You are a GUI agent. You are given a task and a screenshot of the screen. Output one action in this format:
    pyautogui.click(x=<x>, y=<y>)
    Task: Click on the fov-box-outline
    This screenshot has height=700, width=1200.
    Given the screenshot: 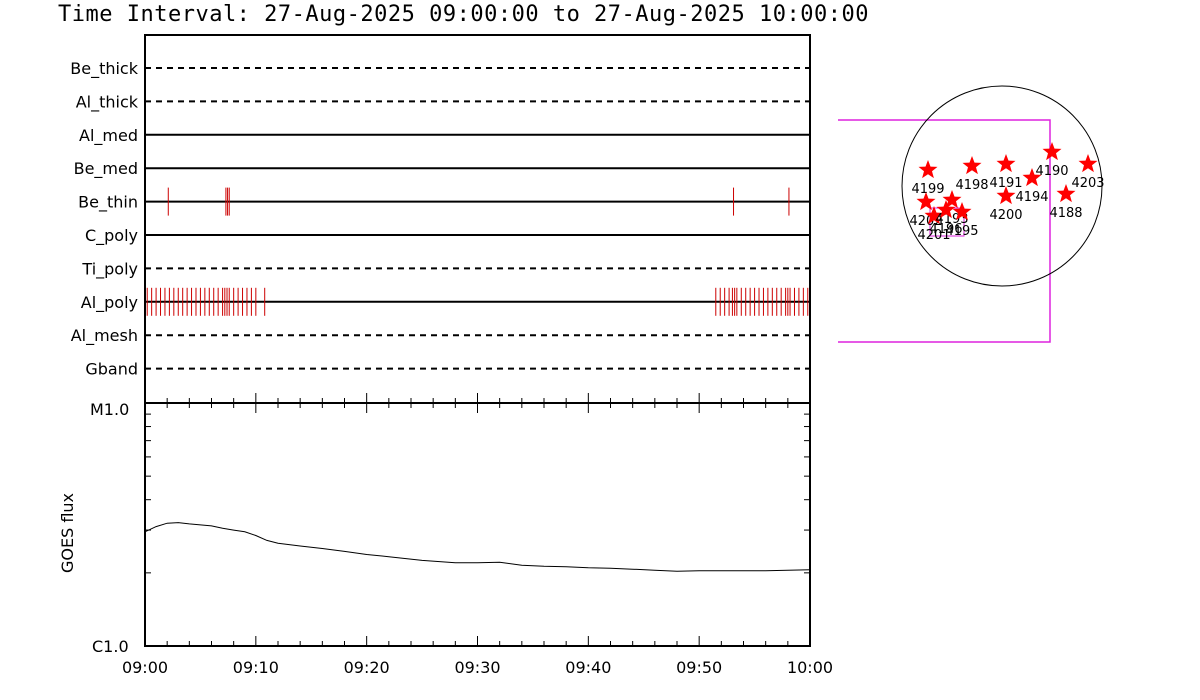 What is the action you would take?
    pyautogui.click(x=944, y=231)
    